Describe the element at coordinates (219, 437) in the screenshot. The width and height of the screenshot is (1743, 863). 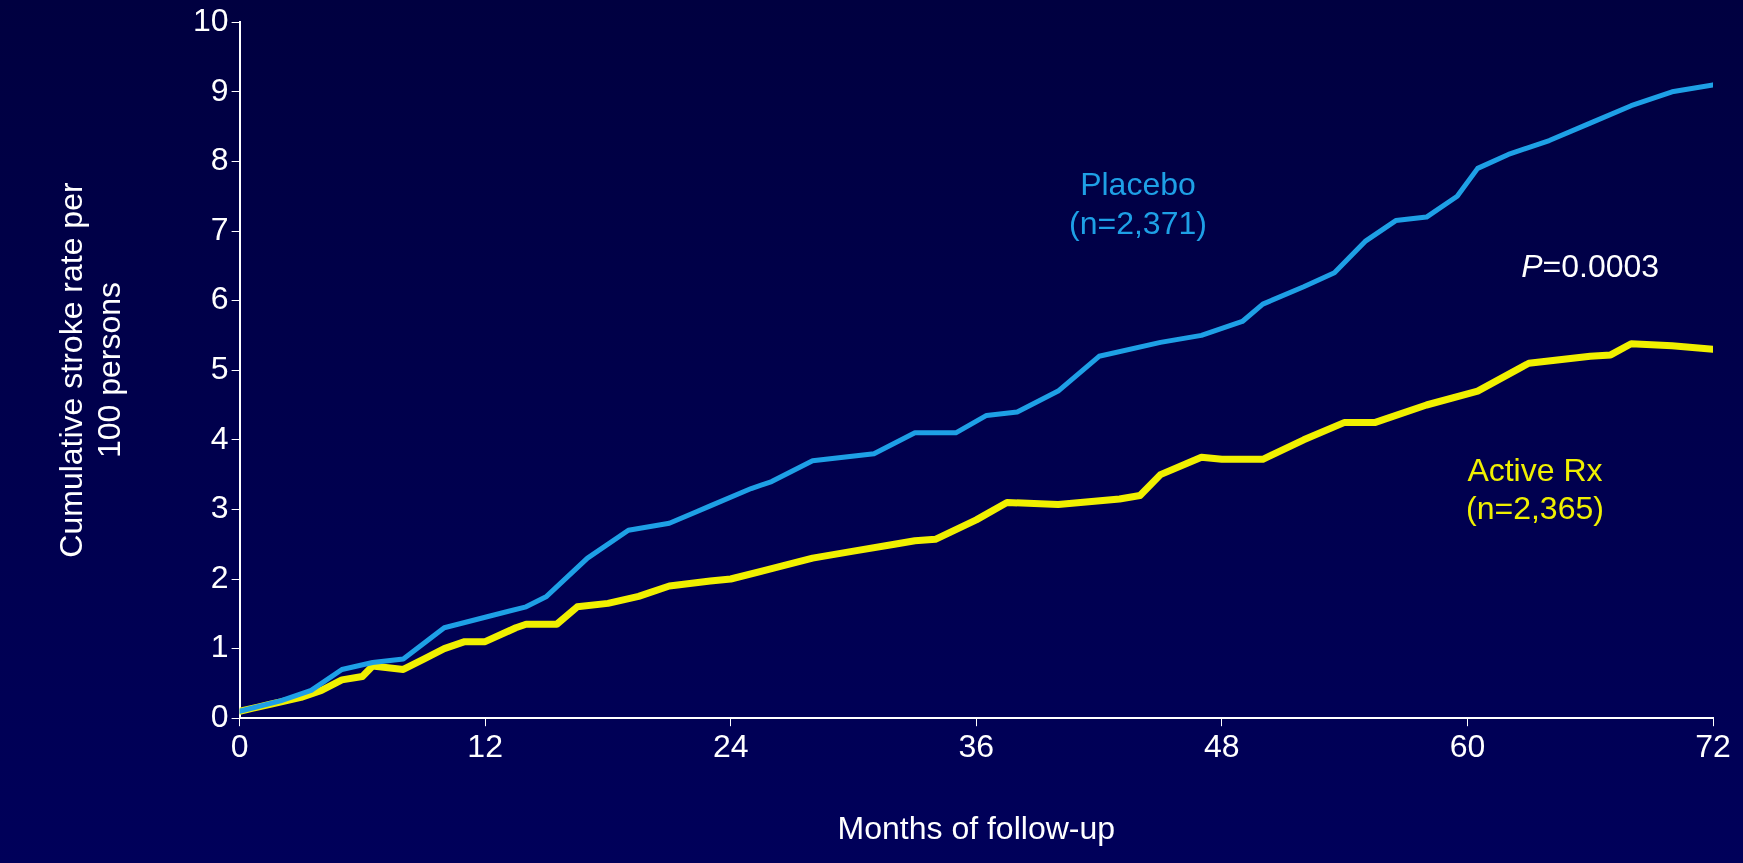
I see `y-tick-label: 4` at that location.